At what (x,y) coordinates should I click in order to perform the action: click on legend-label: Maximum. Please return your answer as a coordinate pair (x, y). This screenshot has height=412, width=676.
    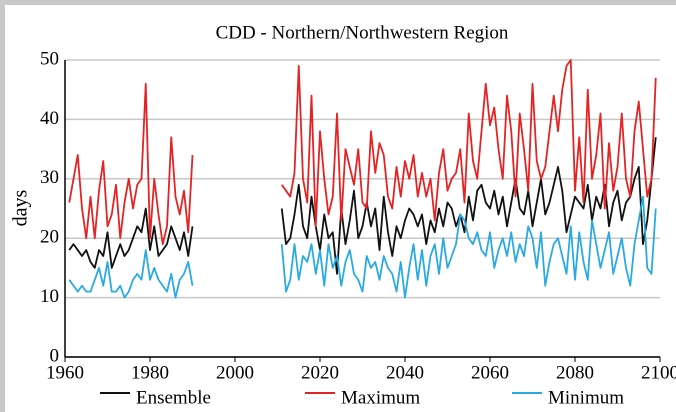
    Looking at the image, I should click on (380, 397).